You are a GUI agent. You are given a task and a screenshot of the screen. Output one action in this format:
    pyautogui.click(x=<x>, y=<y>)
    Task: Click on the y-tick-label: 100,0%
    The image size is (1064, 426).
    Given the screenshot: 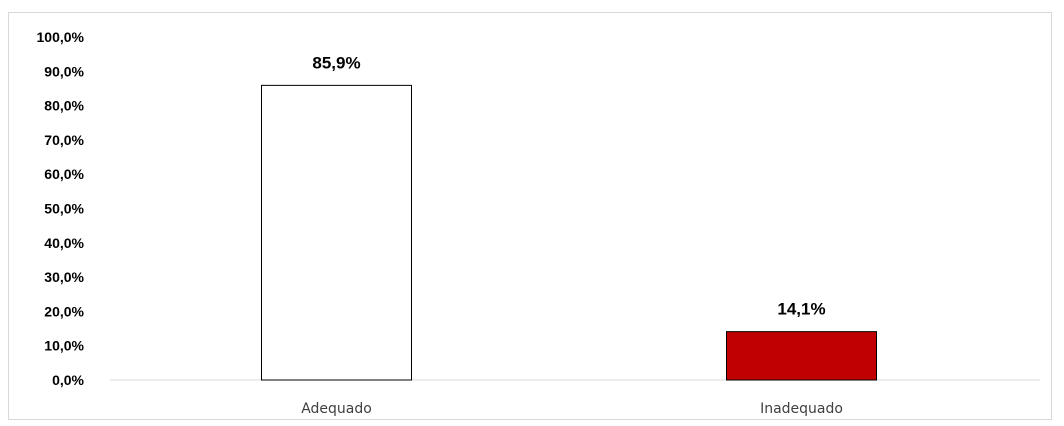 What is the action you would take?
    pyautogui.click(x=61, y=37)
    